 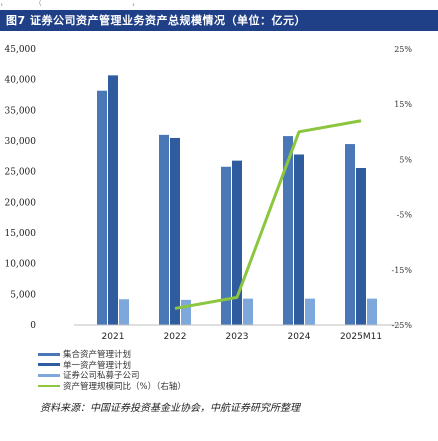 What do you see at coordinates (23, 295) in the screenshot?
I see `y-axis-tick-label: 5,000` at bounding box center [23, 295].